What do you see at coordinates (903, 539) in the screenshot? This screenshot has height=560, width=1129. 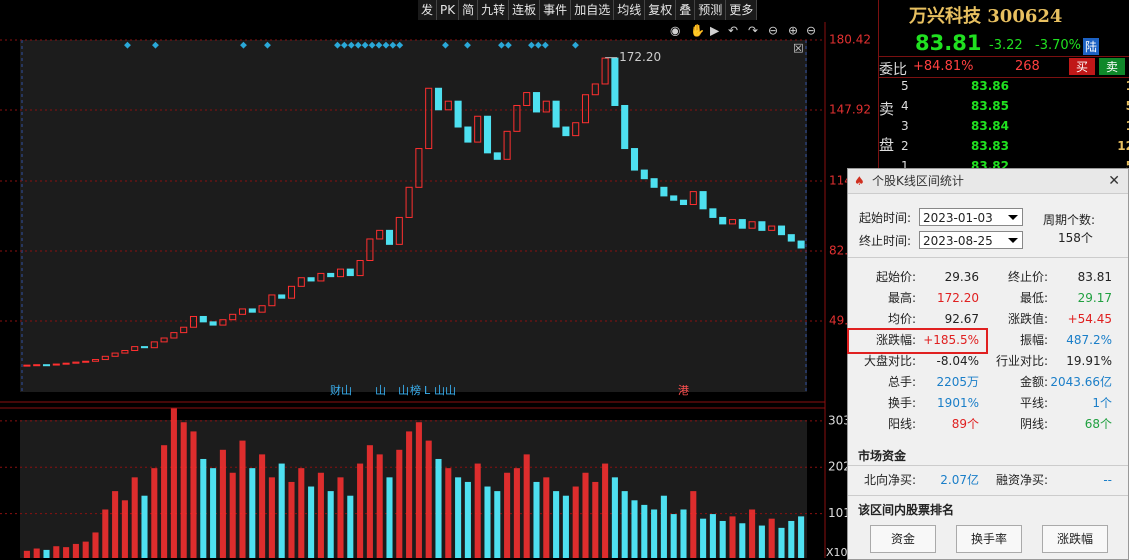 I see `rank-button: 资金` at bounding box center [903, 539].